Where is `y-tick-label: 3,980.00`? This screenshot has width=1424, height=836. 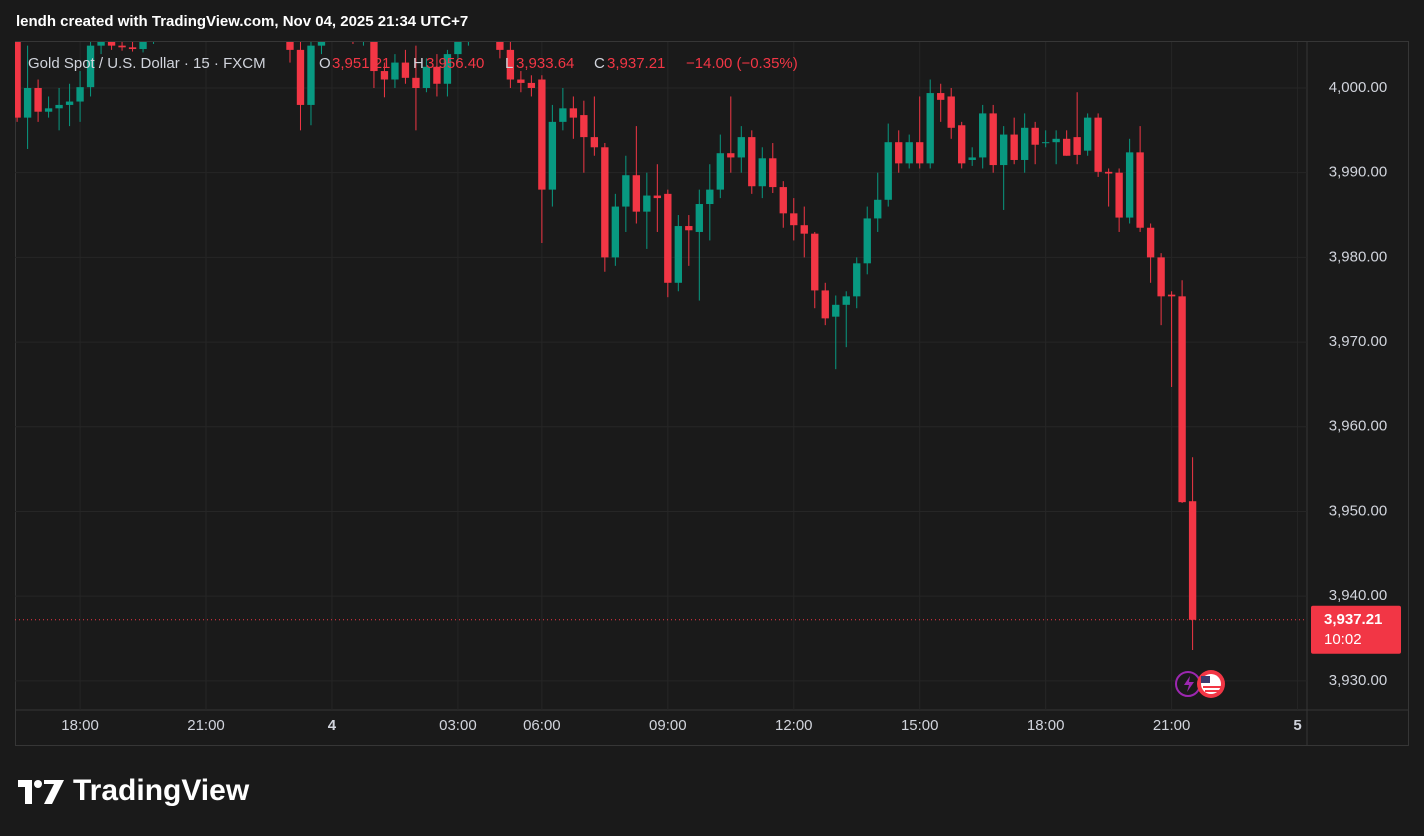 y-tick-label: 3,980.00 is located at coordinates (1358, 256).